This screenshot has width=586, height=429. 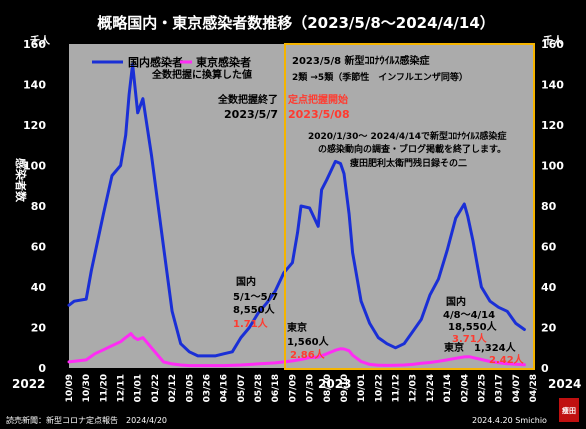 What do you see at coordinates (552, 125) in the screenshot?
I see `y-tick-right: 120` at bounding box center [552, 125].